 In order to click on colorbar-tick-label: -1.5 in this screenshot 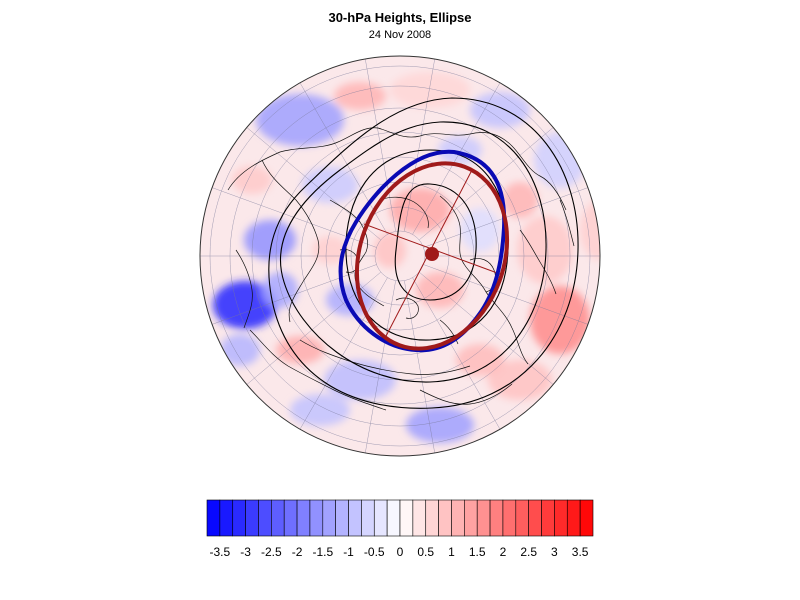, I will do `click(322, 552)`.